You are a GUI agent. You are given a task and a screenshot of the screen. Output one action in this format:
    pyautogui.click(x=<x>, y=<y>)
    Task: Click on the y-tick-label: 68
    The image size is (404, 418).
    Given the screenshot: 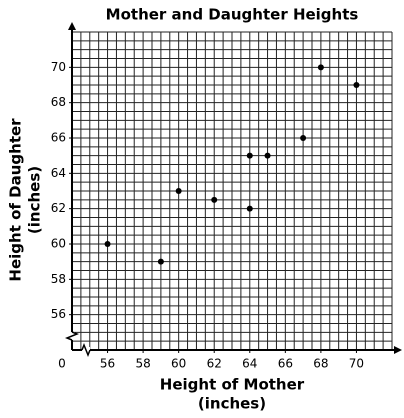 What is the action you would take?
    pyautogui.click(x=58, y=102)
    